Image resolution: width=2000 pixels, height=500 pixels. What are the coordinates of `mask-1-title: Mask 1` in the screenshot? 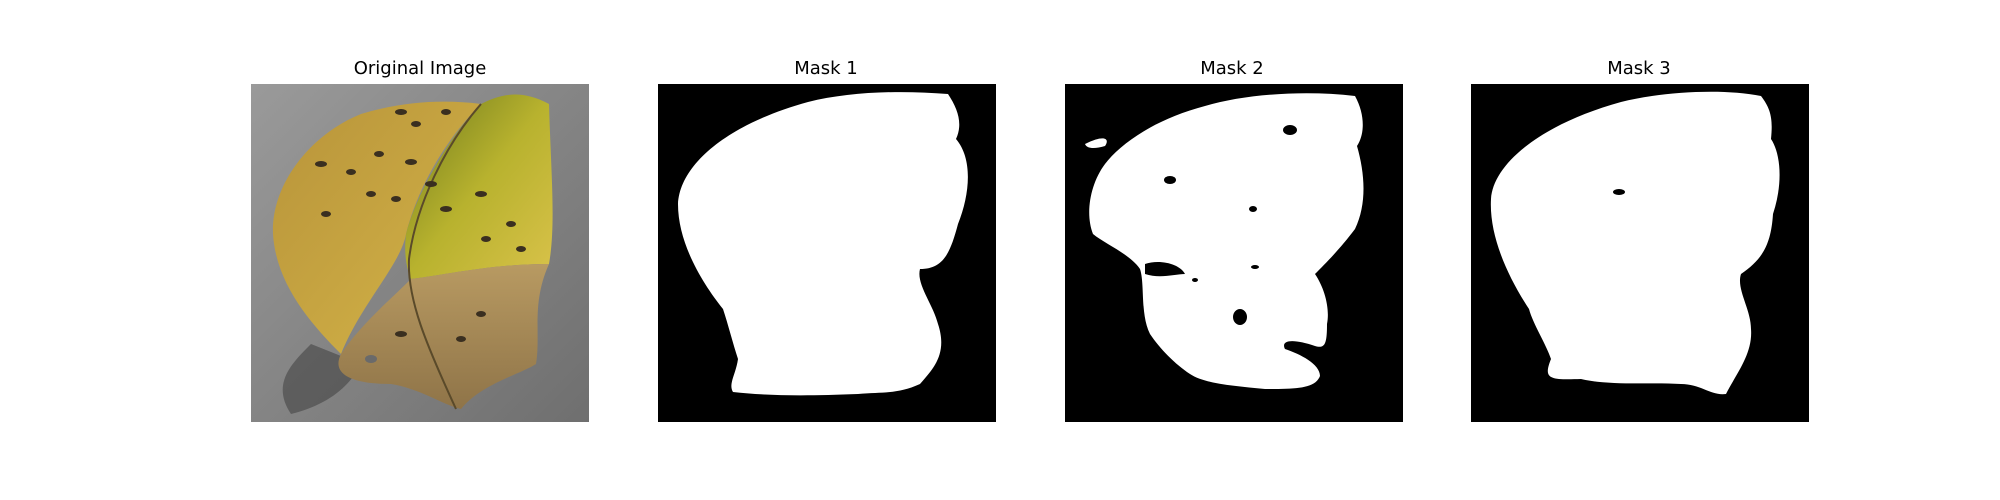 It's located at (826, 68).